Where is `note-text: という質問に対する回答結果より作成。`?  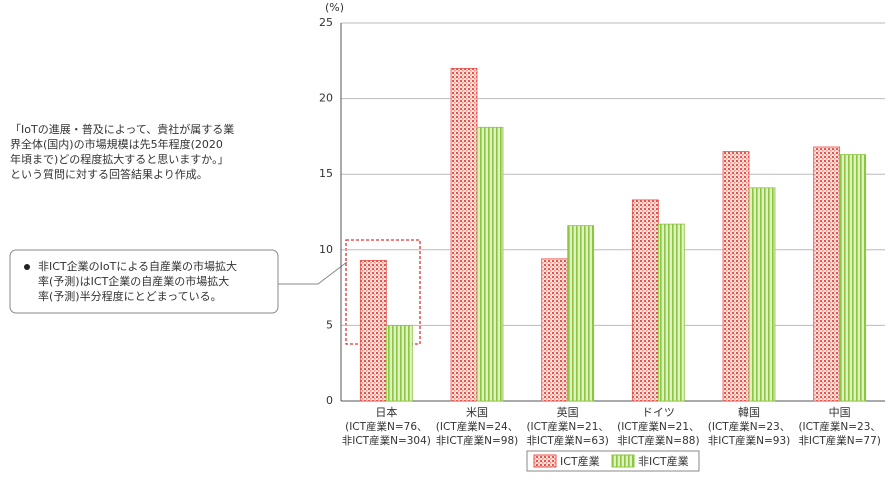 note-text: という質問に対する回答結果より作成。 is located at coordinates (109, 174).